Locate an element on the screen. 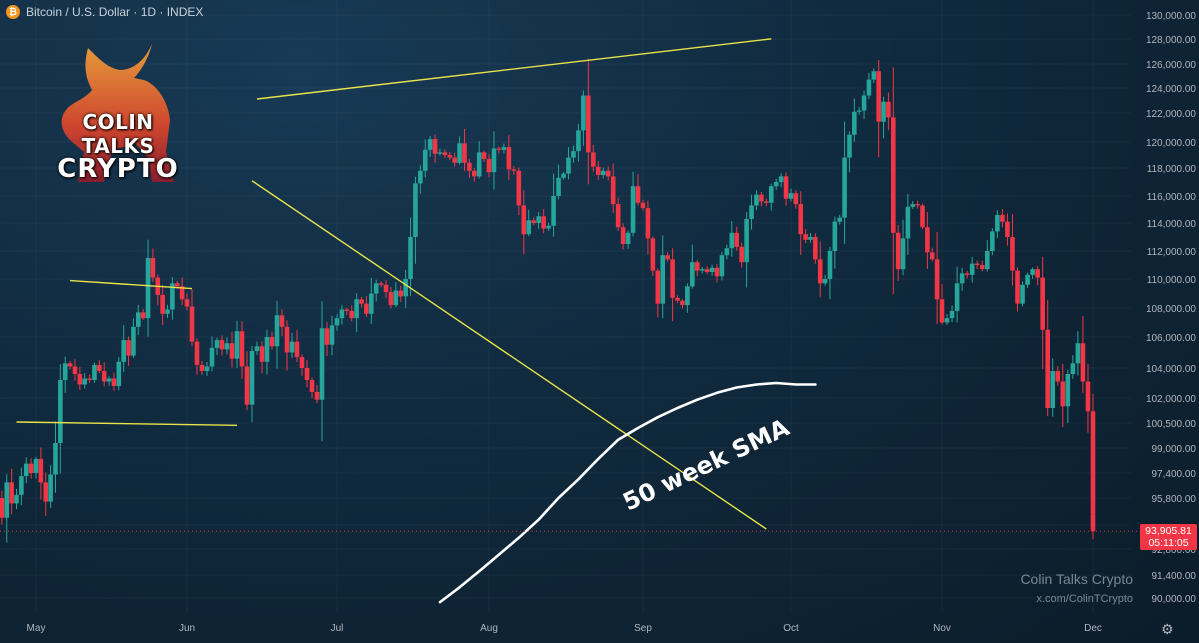 This screenshot has height=643, width=1199. chart-header: ₿ Bitcoin / U.S. Dollar · 1D · INDEX is located at coordinates (104, 12).